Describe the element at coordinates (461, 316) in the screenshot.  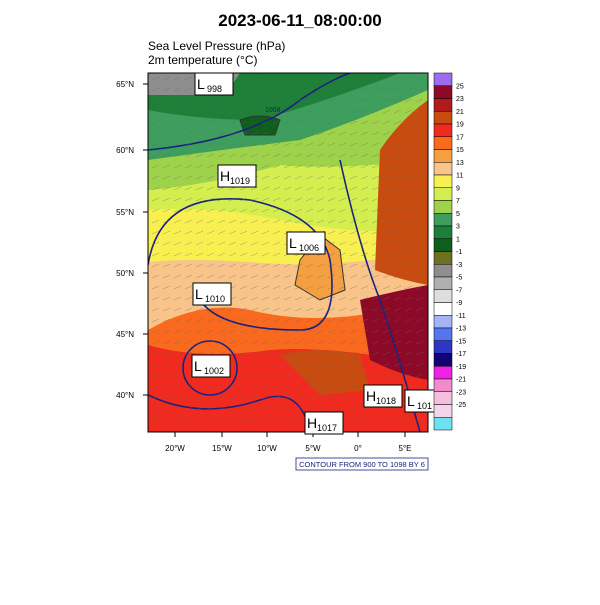
I see `colorbar-label: -11` at that location.